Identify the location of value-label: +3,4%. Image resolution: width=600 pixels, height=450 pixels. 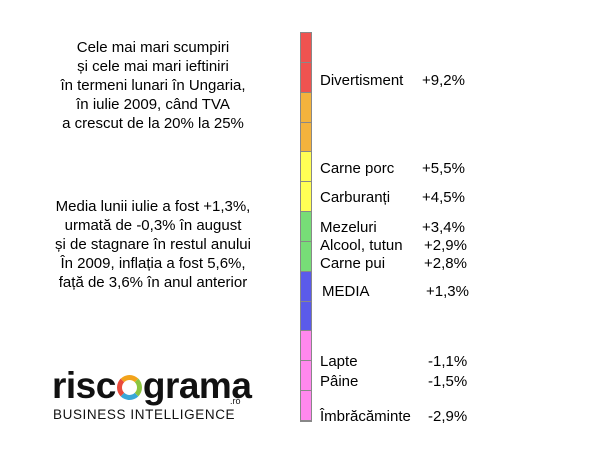
(443, 227).